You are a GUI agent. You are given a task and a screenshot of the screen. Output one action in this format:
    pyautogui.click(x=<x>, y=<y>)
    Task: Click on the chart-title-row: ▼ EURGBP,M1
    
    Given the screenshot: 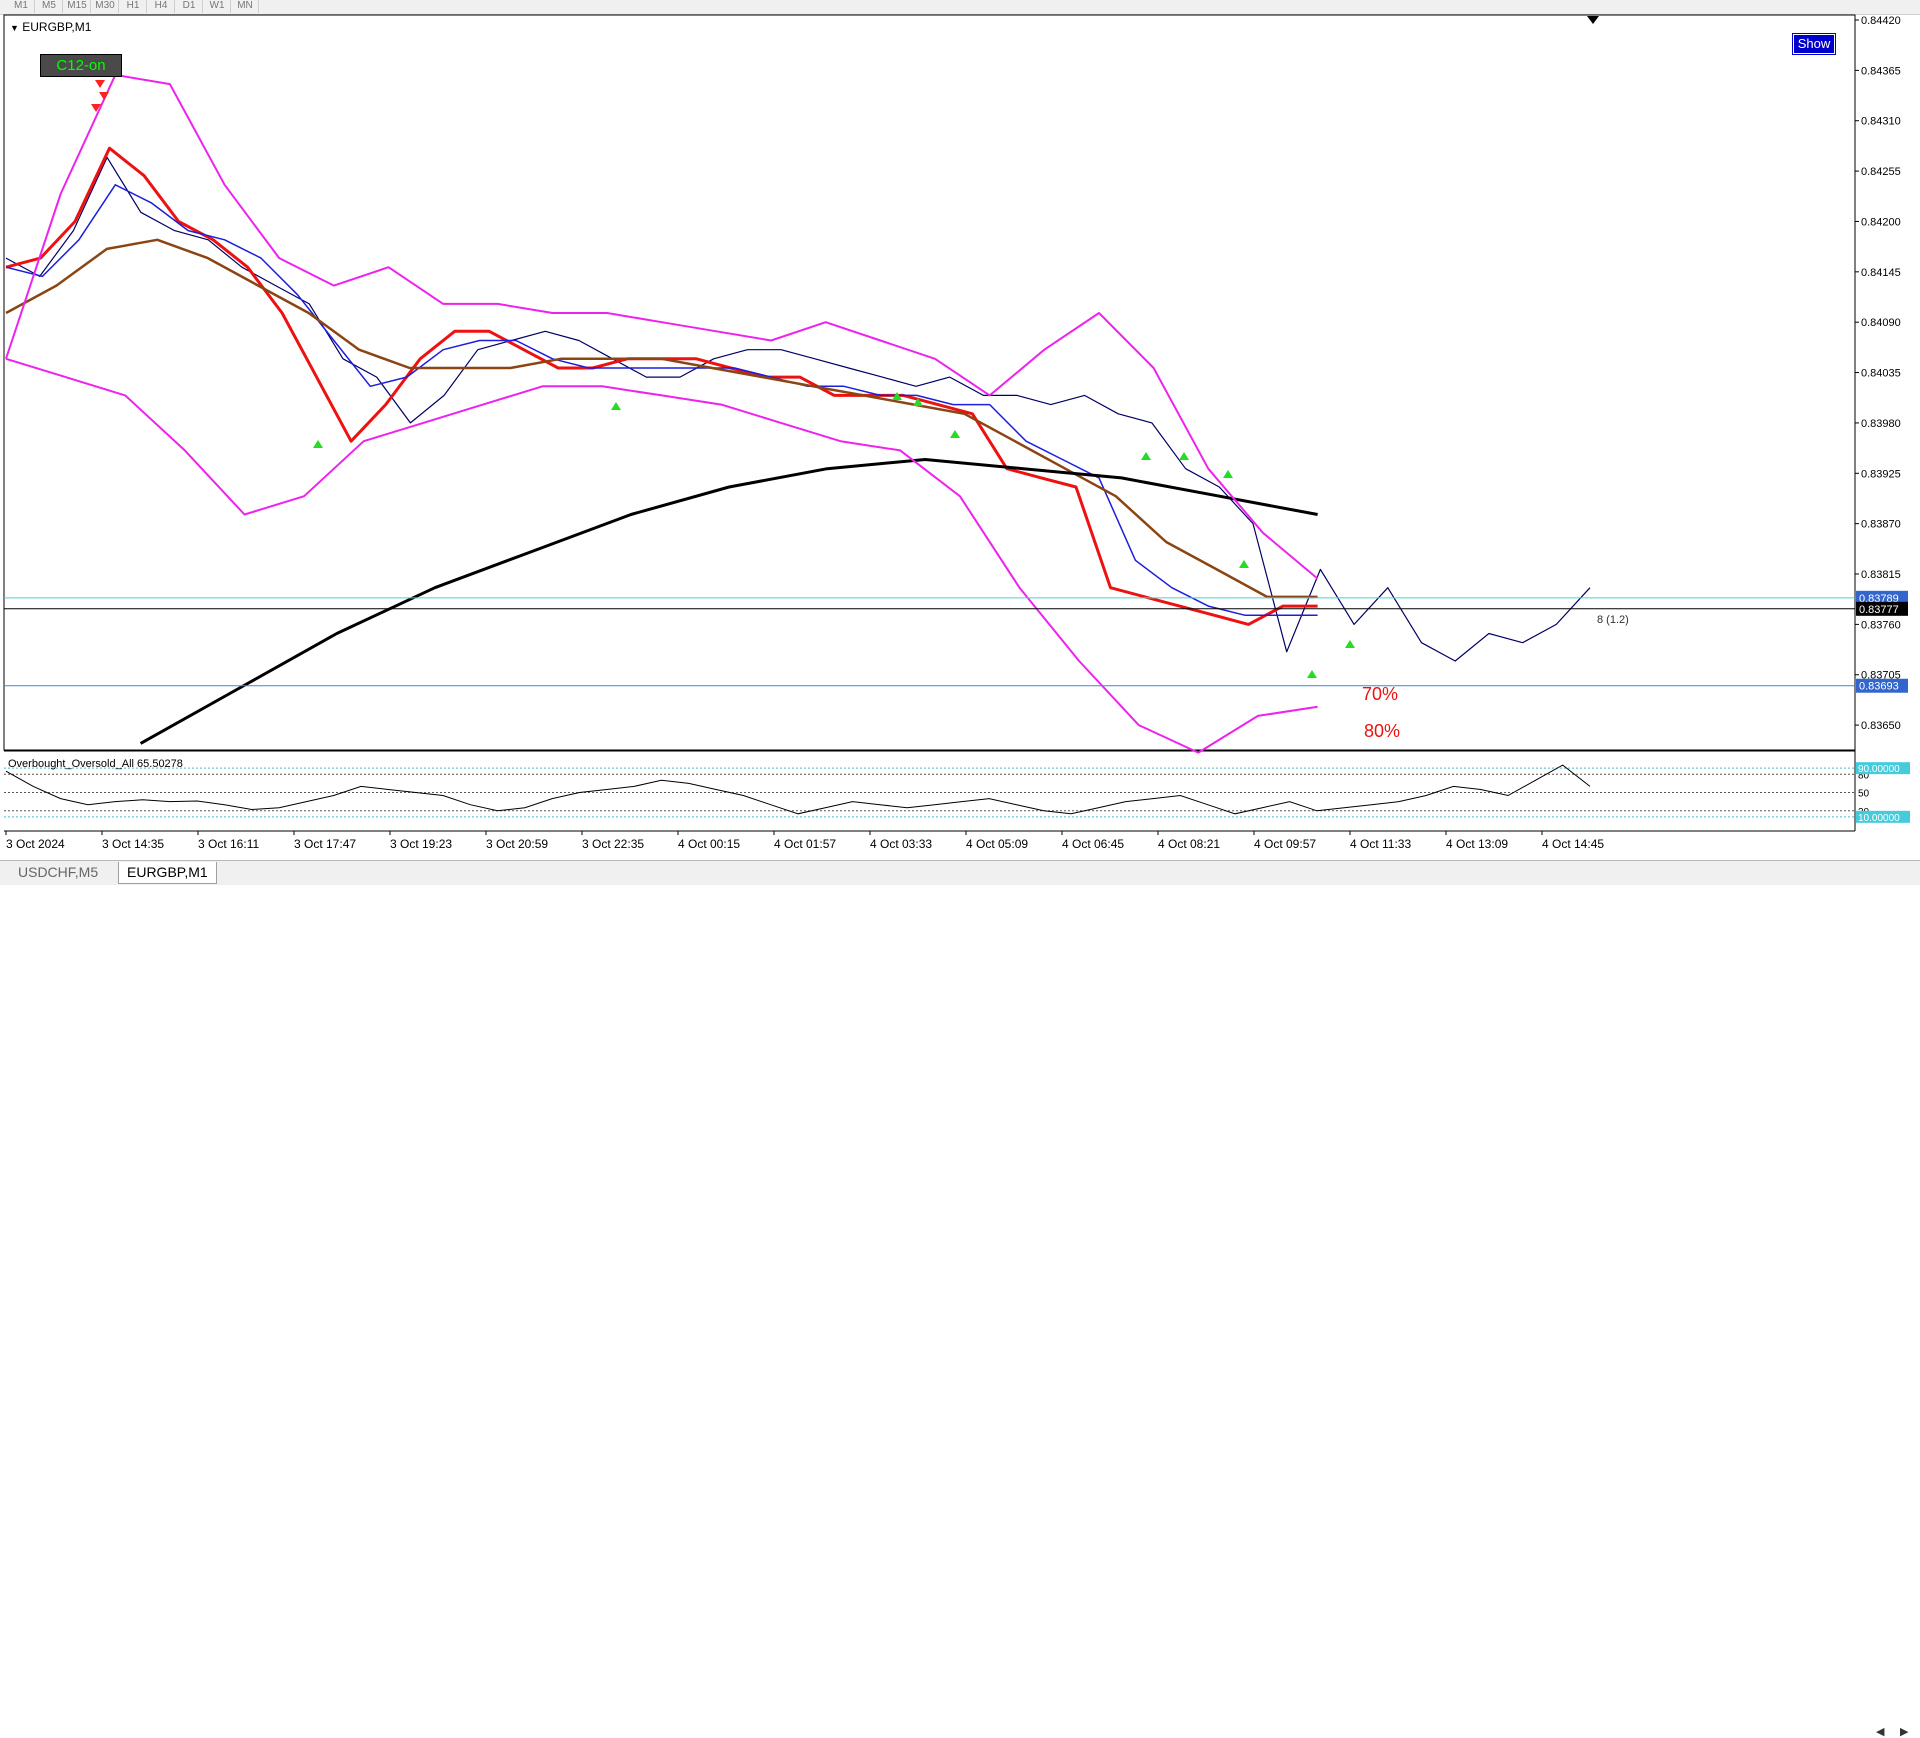 What is the action you would take?
    pyautogui.click(x=50, y=27)
    